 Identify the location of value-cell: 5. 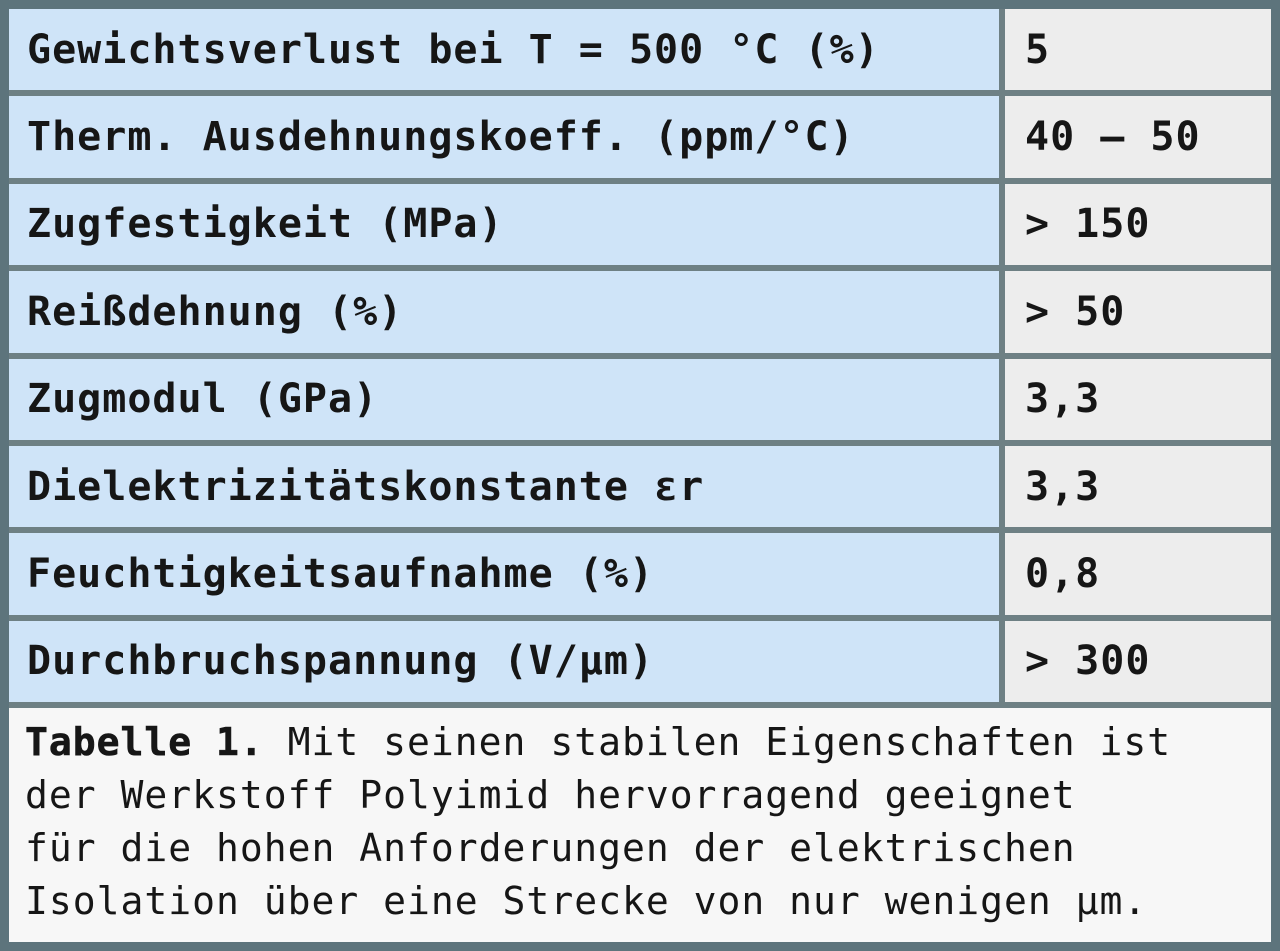
(1138, 50).